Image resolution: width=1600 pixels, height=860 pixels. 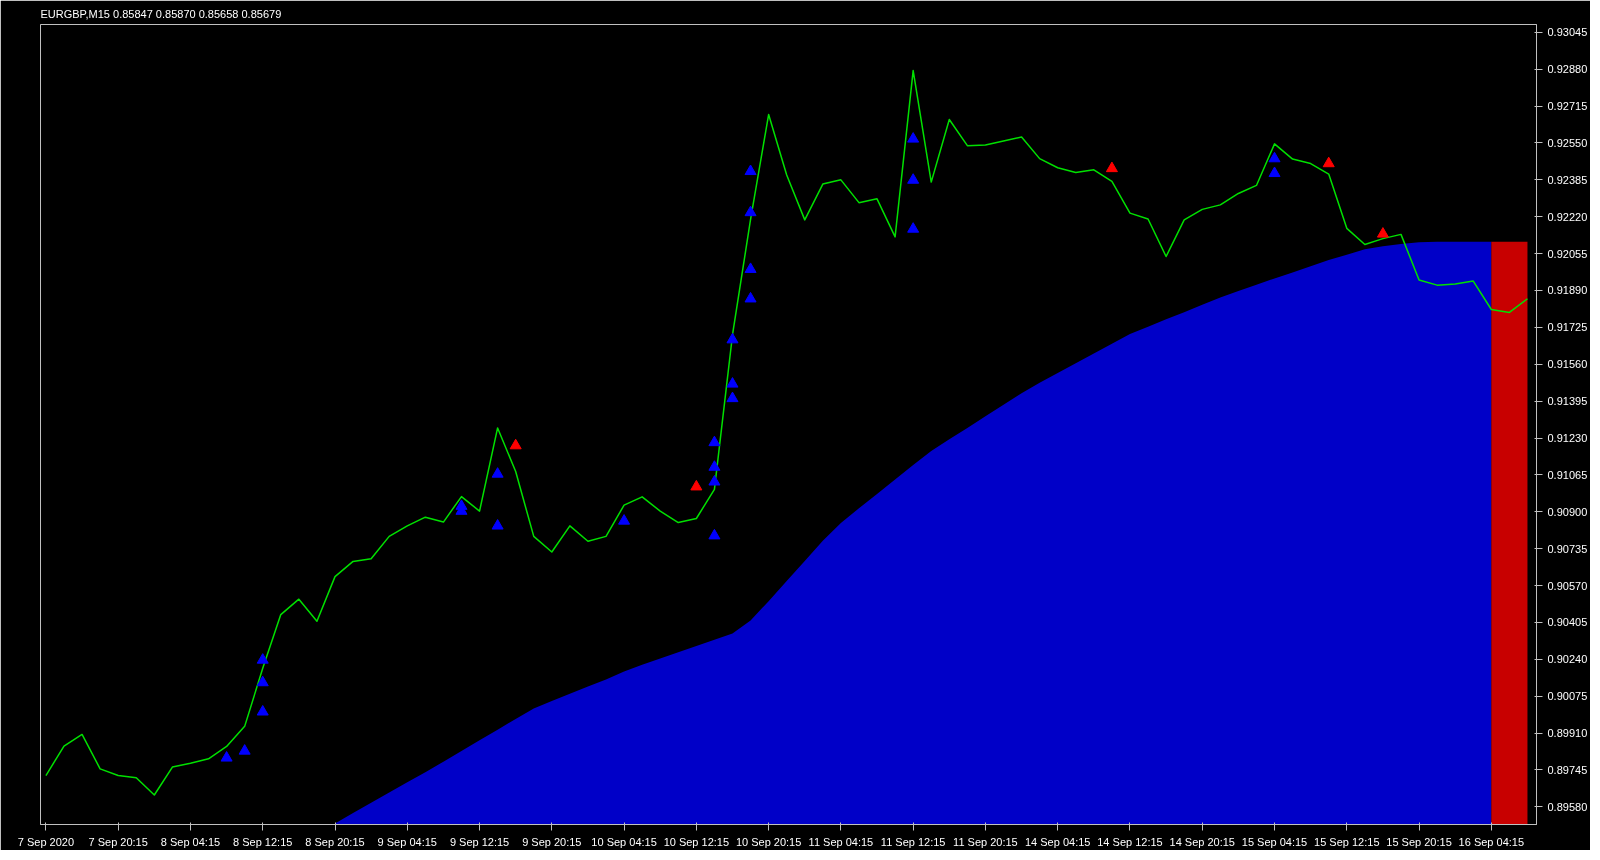 What do you see at coordinates (1567, 401) in the screenshot?
I see `y-tick-label: 0.91395` at bounding box center [1567, 401].